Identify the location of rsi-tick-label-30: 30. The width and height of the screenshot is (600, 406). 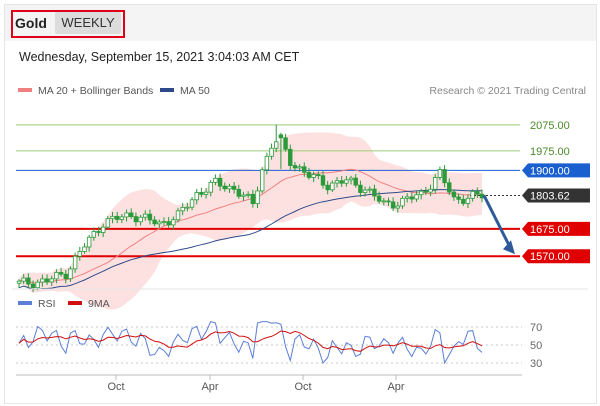
(536, 364).